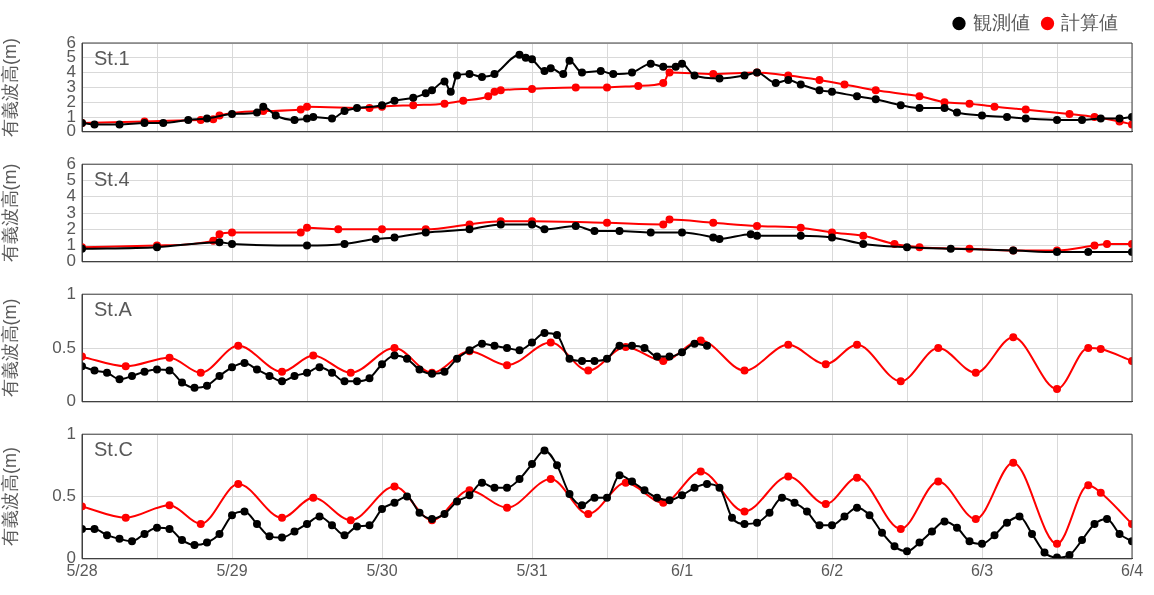 The width and height of the screenshot is (1154, 595). What do you see at coordinates (1132, 570) in the screenshot?
I see `x-tick-label: 6/4` at bounding box center [1132, 570].